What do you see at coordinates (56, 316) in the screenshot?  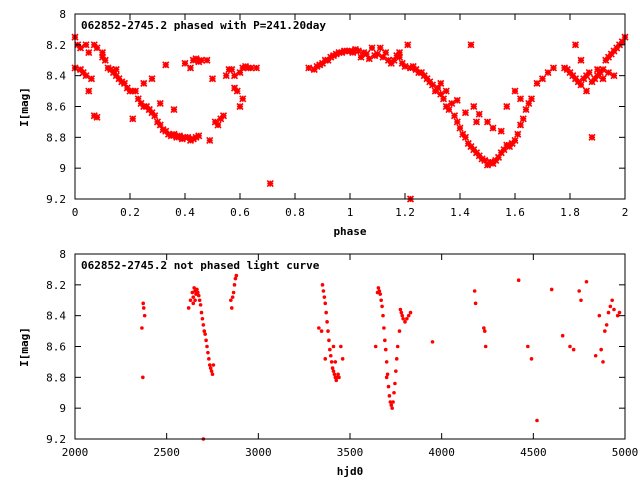 I see `plot-1-ytick-label: 8.4` at bounding box center [56, 316].